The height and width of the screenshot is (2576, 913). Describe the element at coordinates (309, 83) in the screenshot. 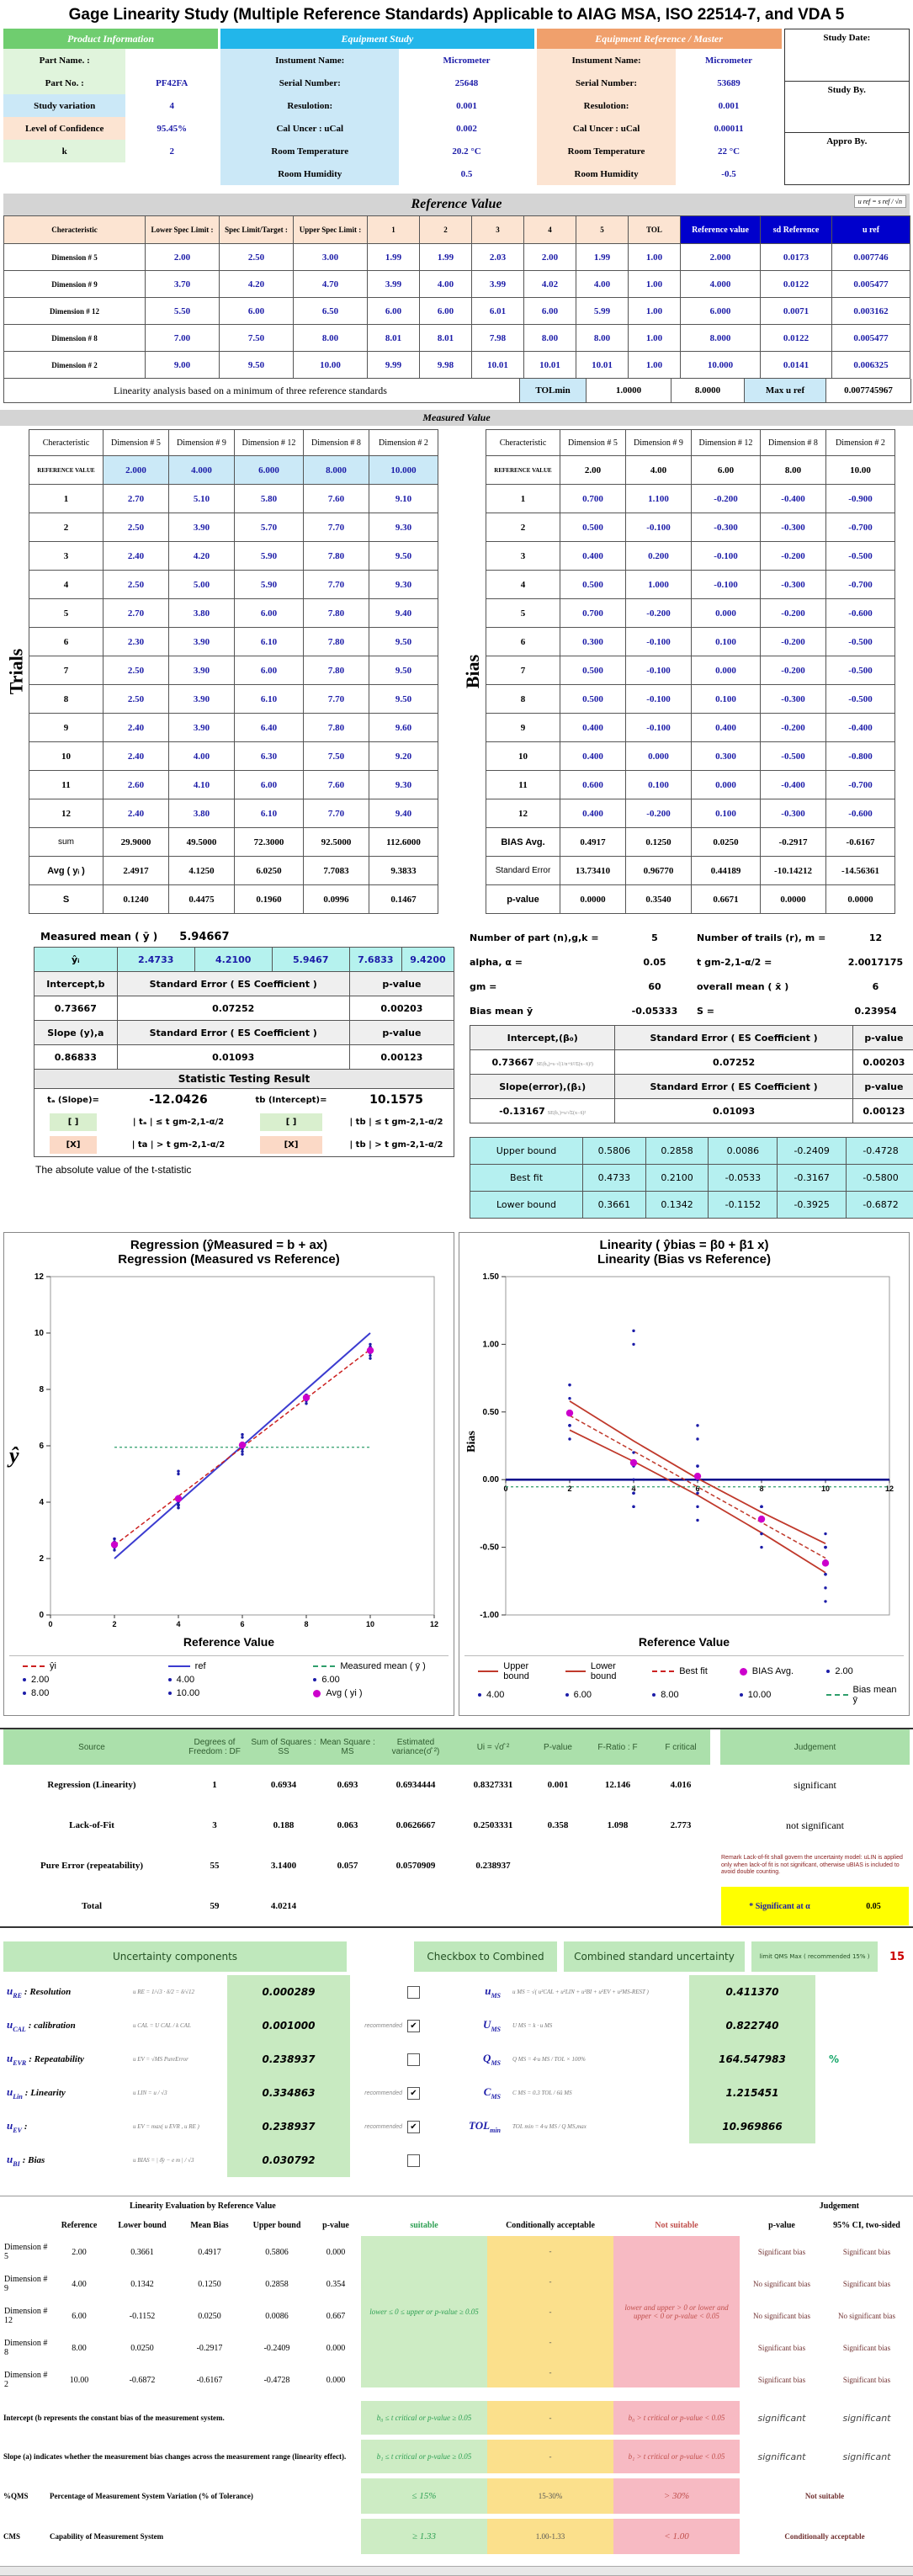

I see `info-label: Serial Number:` at that location.